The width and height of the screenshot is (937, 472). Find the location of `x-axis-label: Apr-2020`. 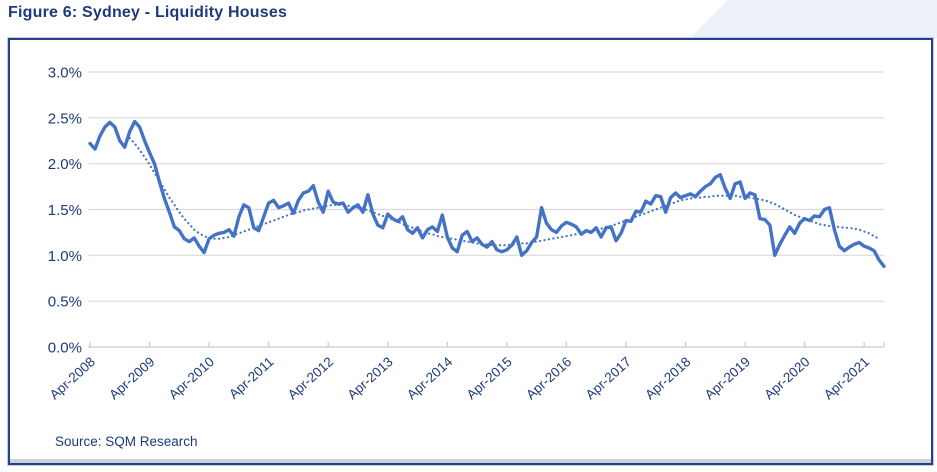

x-axis-label: Apr-2020 is located at coordinates (786, 378).